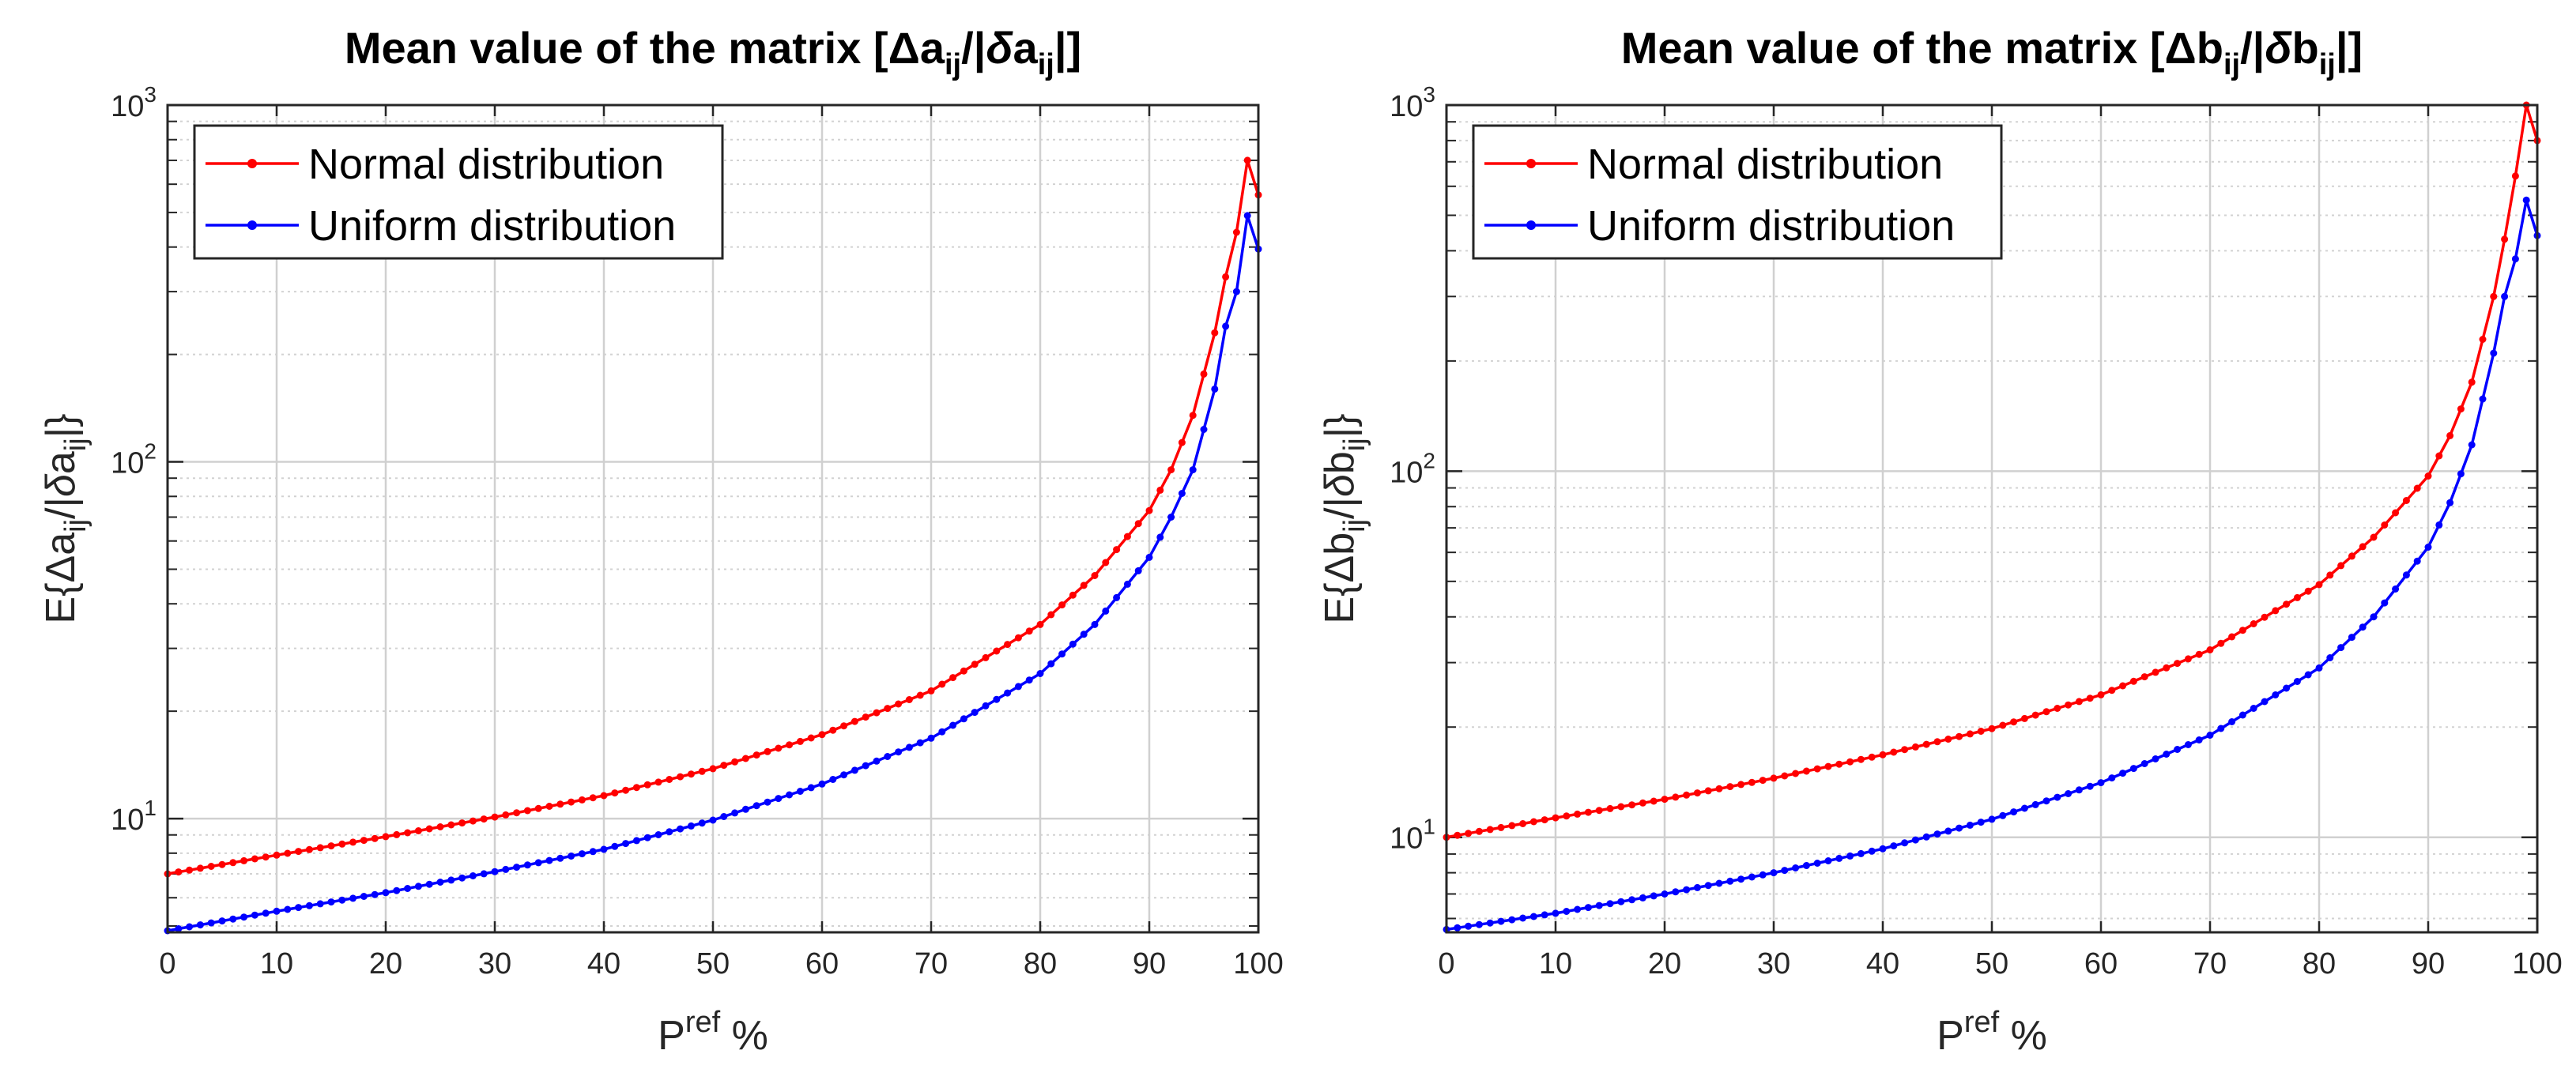 The width and height of the screenshot is (2576, 1069). What do you see at coordinates (1555, 964) in the screenshot?
I see `x-tick-label: 10` at bounding box center [1555, 964].